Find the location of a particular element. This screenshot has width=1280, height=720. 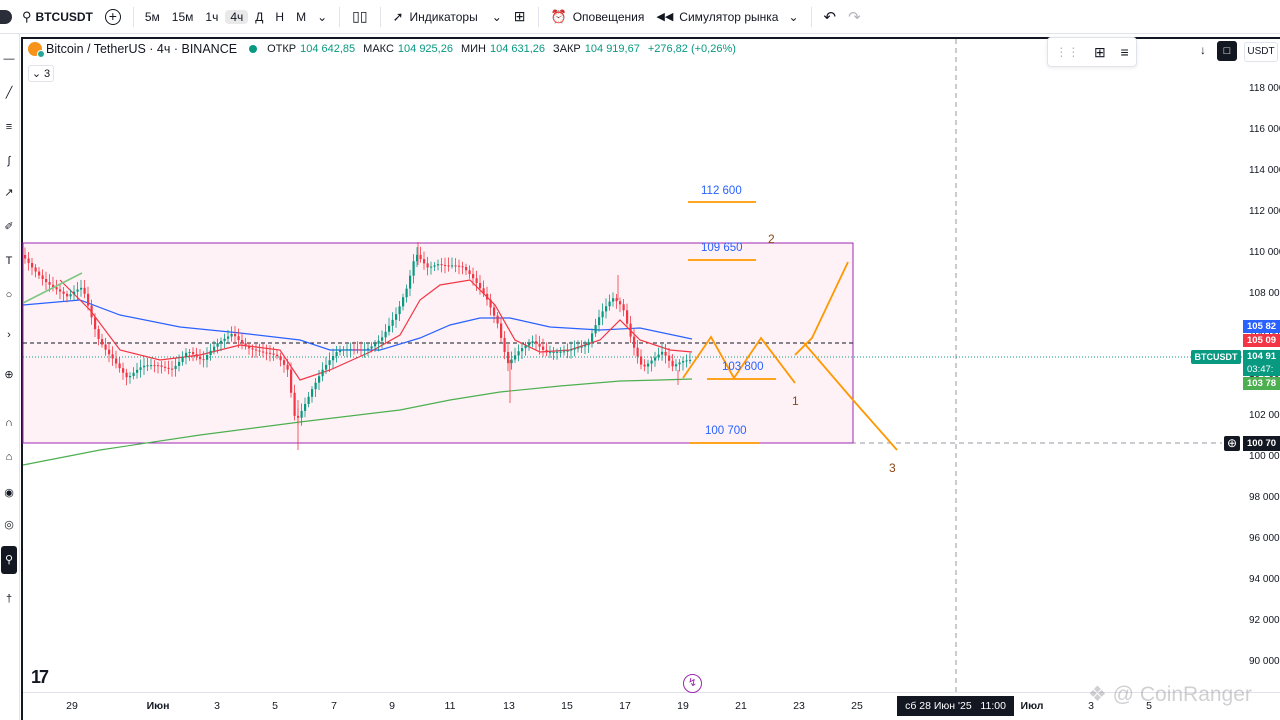

text-tool-icon: T is located at coordinates (9, 261).